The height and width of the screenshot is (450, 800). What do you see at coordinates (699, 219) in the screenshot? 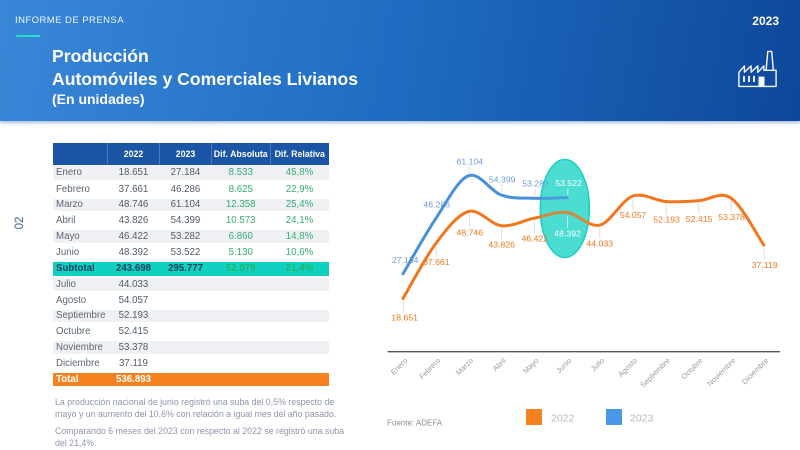
I see `svg-text: 52.415` at bounding box center [699, 219].